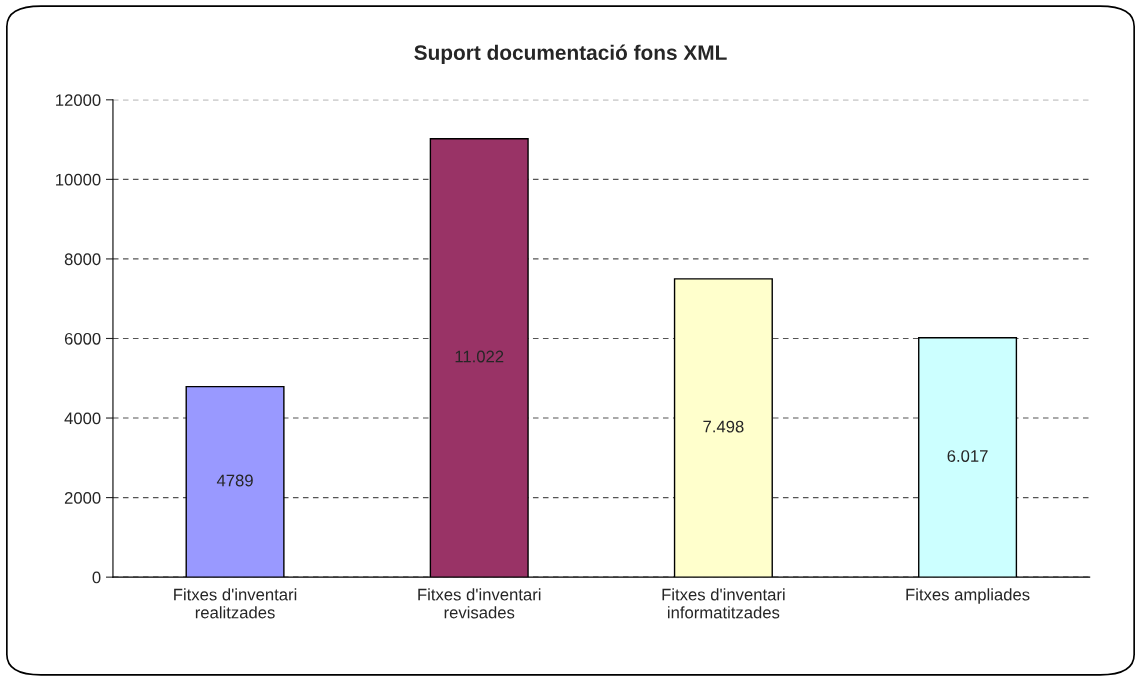  What do you see at coordinates (234, 480) in the screenshot?
I see `data-label: 4789` at bounding box center [234, 480].